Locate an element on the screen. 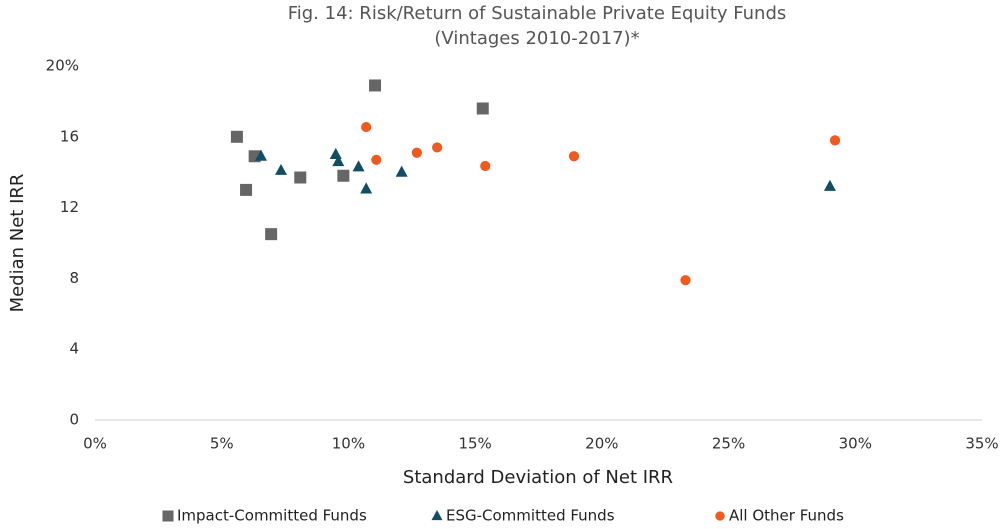 Image resolution: width=1005 pixels, height=529 pixels. y-tick-label: 8 is located at coordinates (74, 278).